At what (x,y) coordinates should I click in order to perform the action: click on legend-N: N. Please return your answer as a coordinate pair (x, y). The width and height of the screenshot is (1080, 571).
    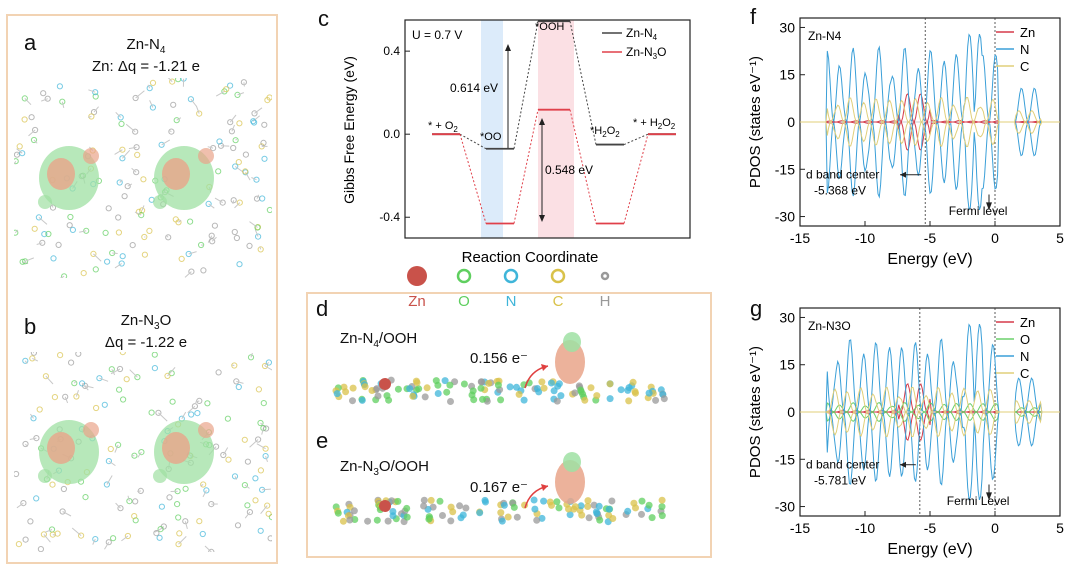
    Looking at the image, I should click on (1024, 356).